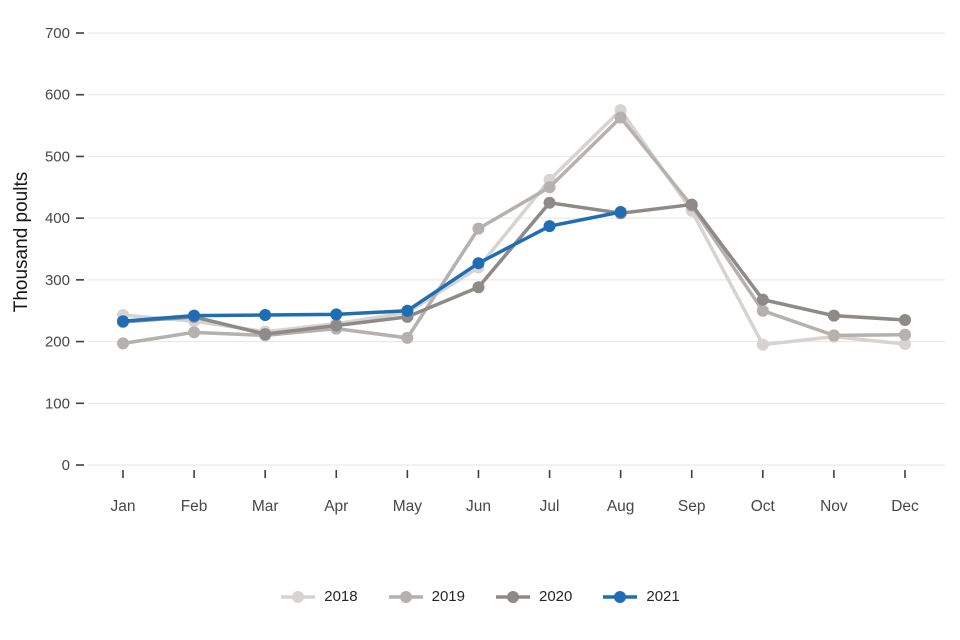  I want to click on data-point-2020-Mar, so click(265, 334).